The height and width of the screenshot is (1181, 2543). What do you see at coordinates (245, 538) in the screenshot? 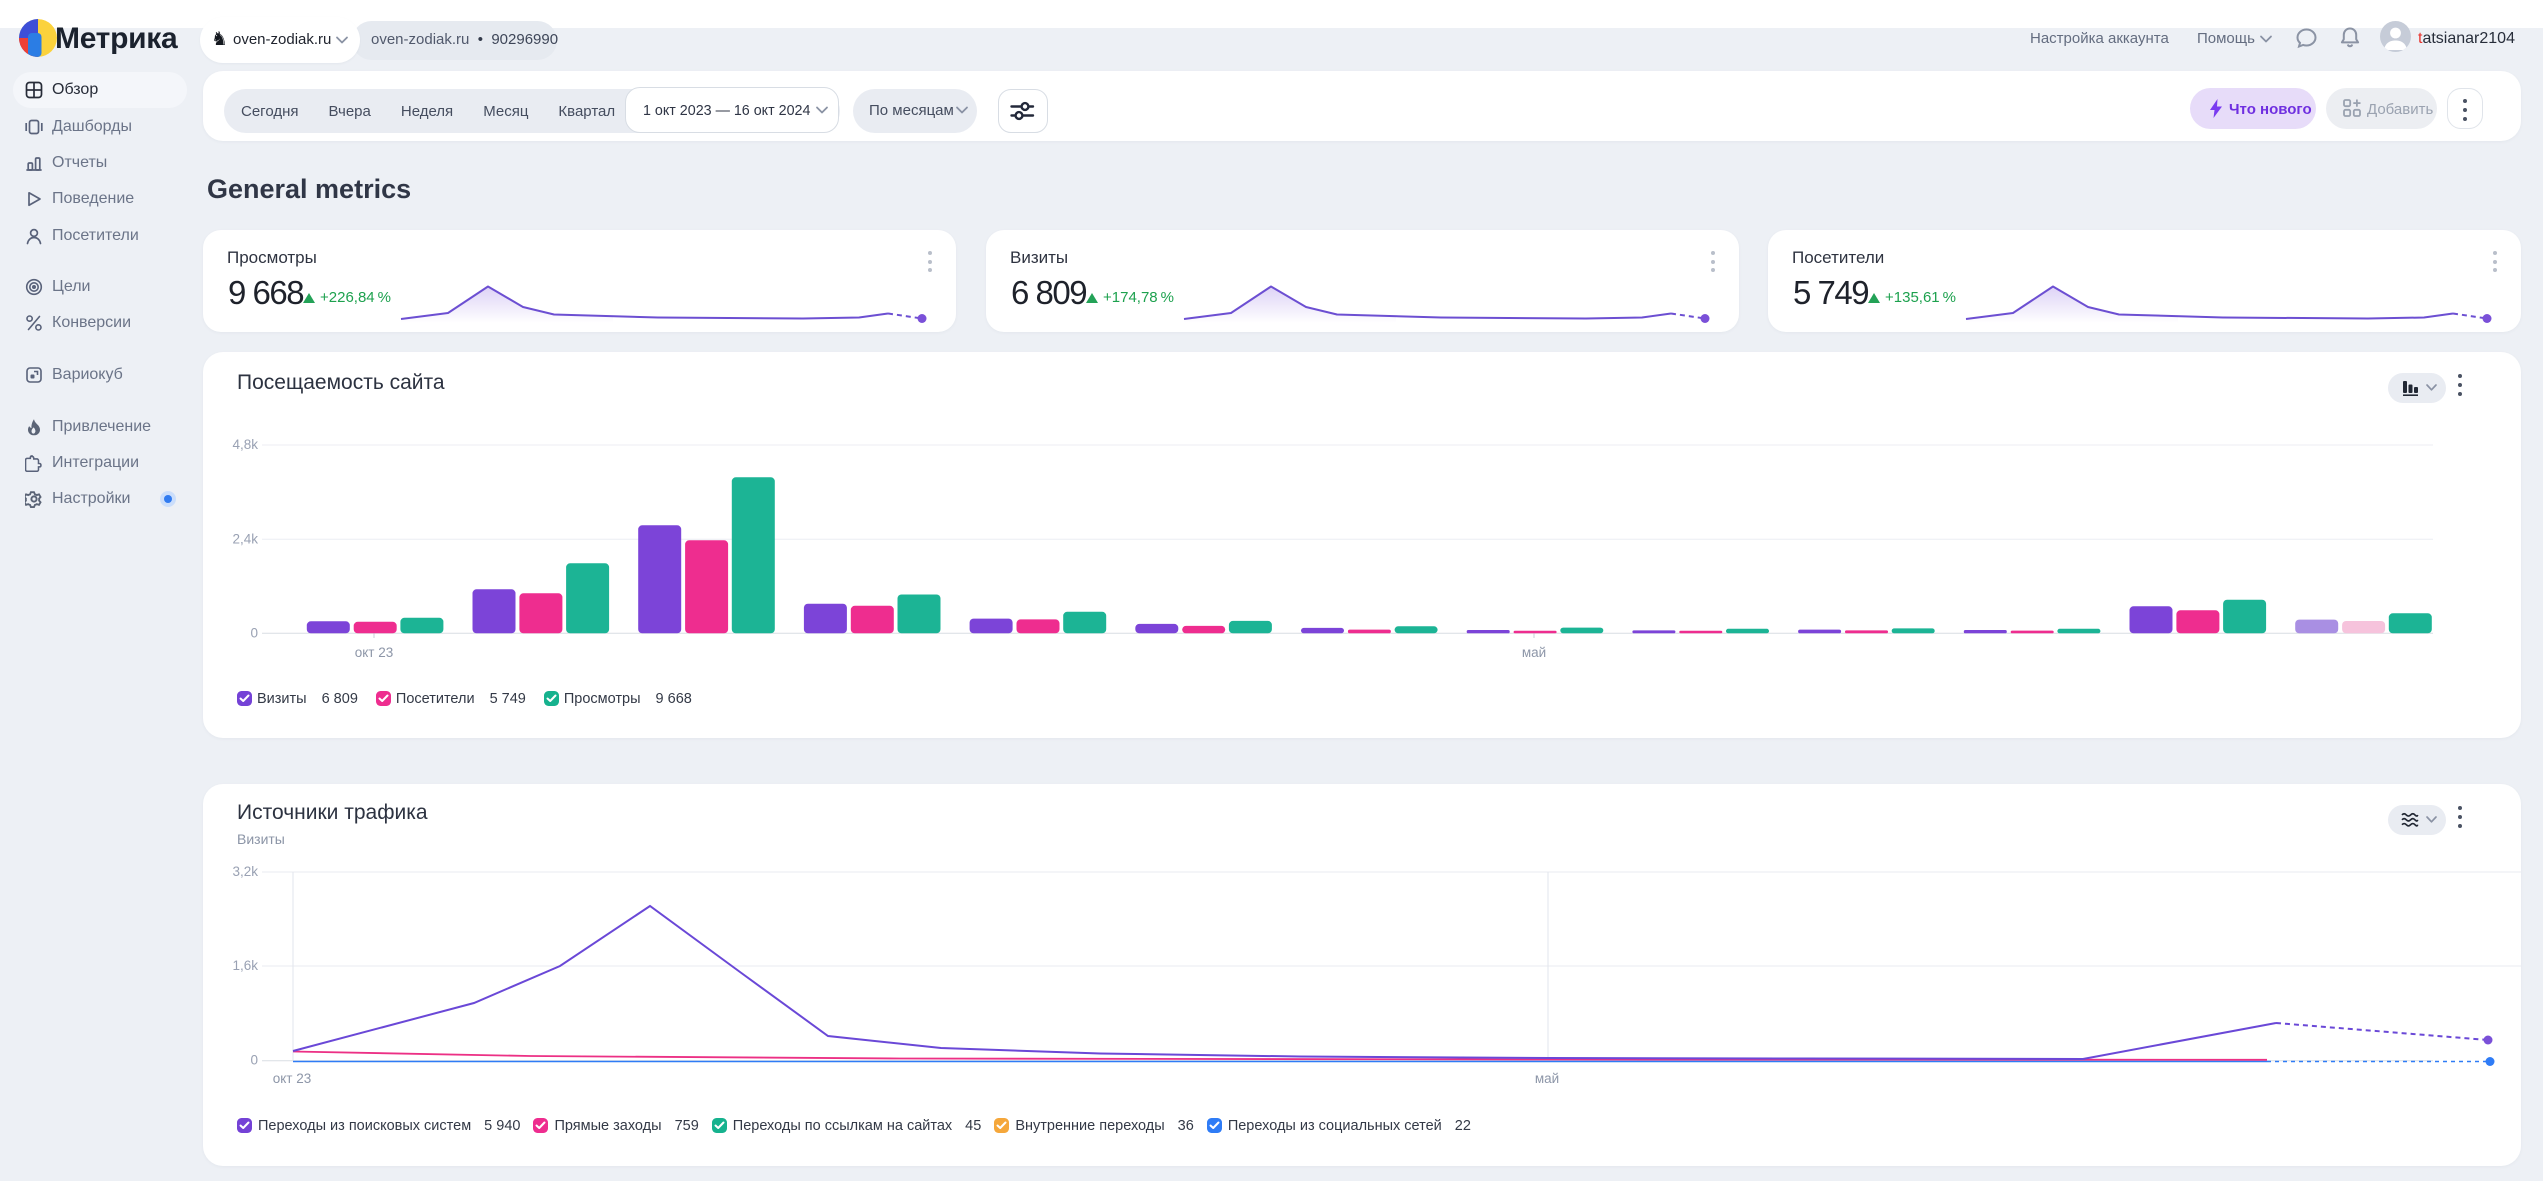
I see `svg-text: 2,4k` at bounding box center [245, 538].